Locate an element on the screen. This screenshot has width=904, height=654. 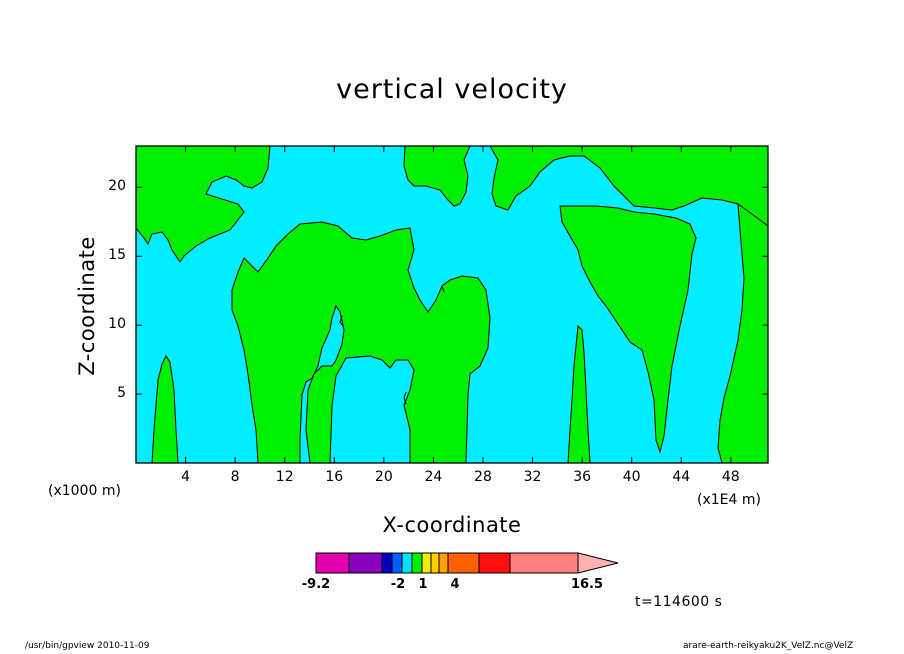
y-tick-label: 10 is located at coordinates (117, 324).